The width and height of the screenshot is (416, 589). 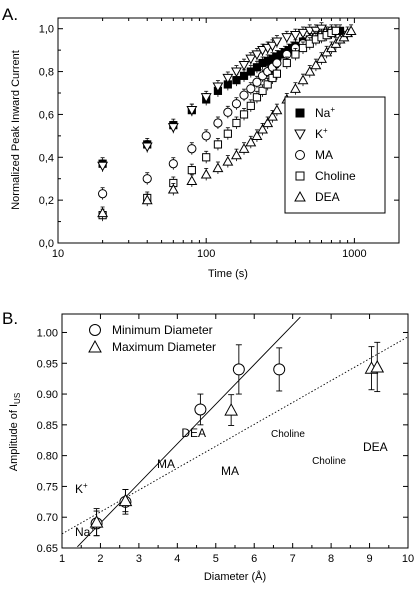 I want to click on point-label-na: Na+, so click(x=85, y=531).